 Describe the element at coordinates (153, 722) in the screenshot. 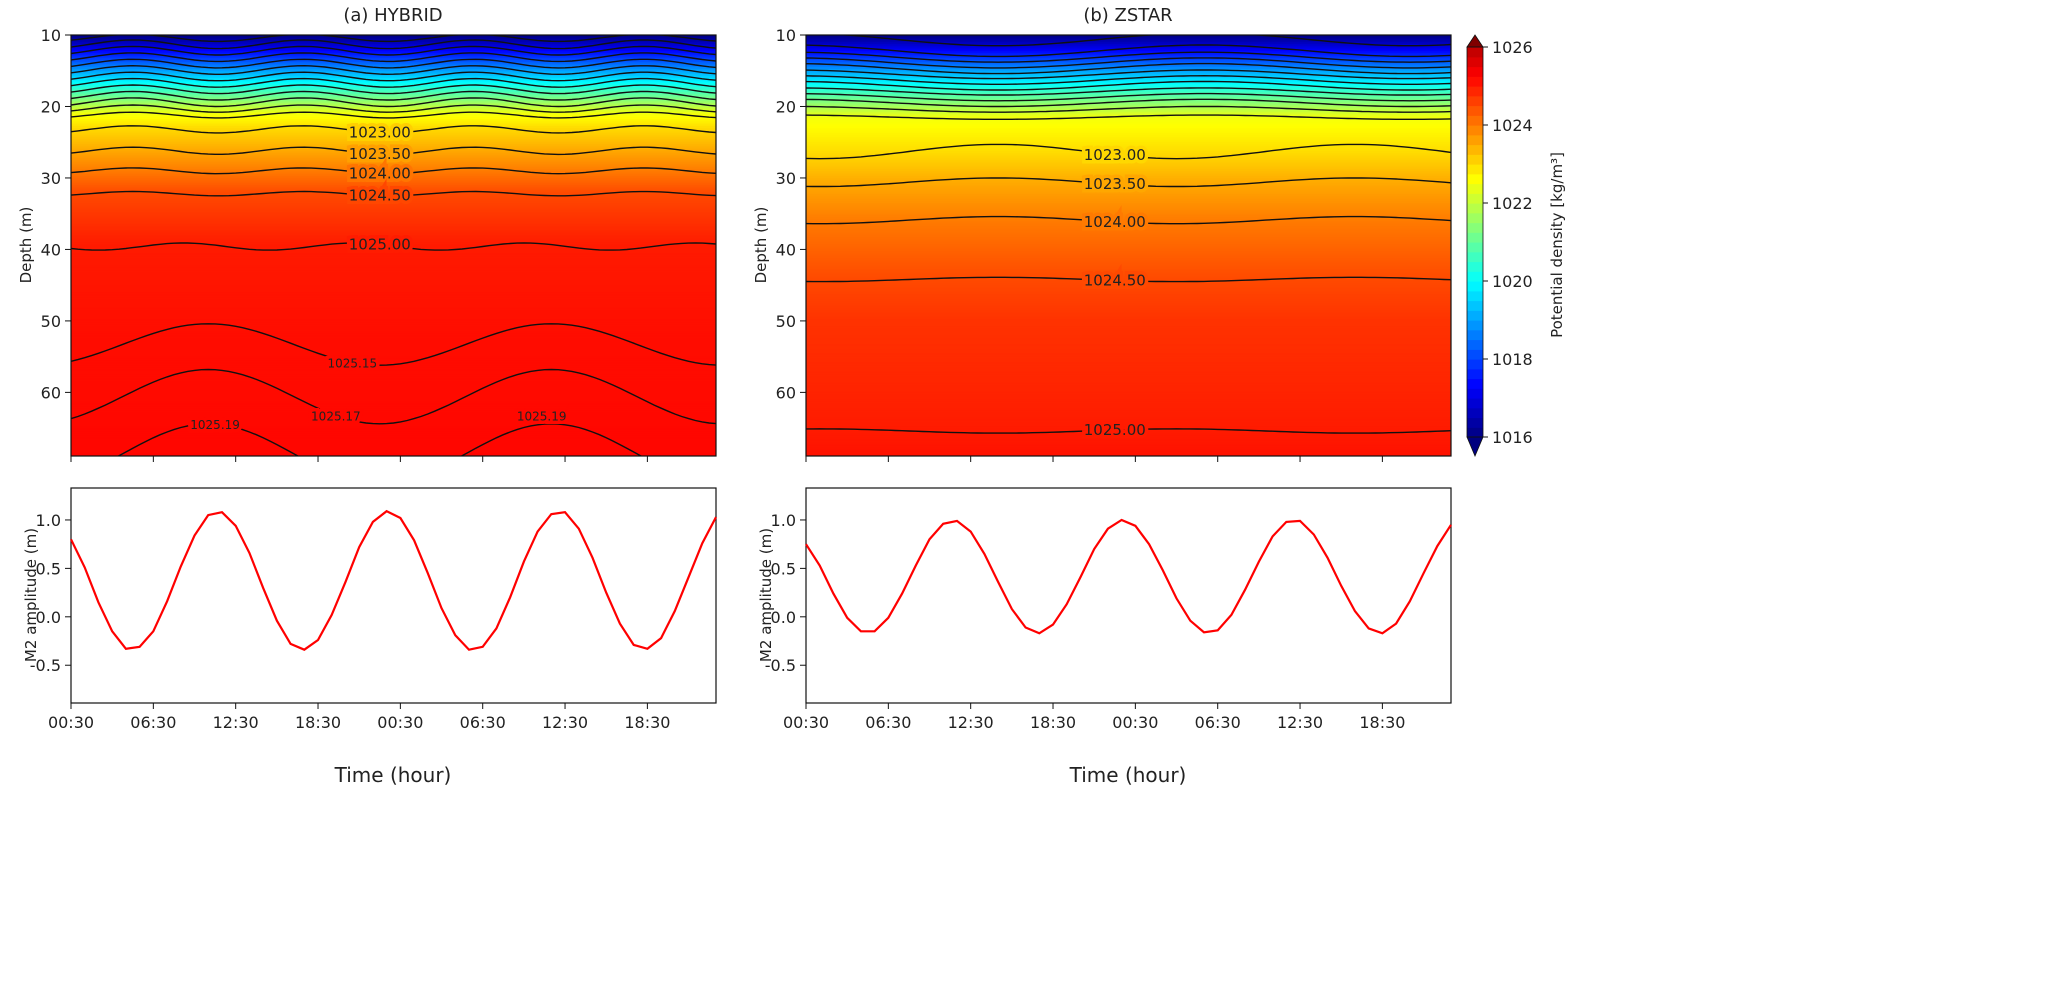

I see `x-tick-label: 06:30` at that location.